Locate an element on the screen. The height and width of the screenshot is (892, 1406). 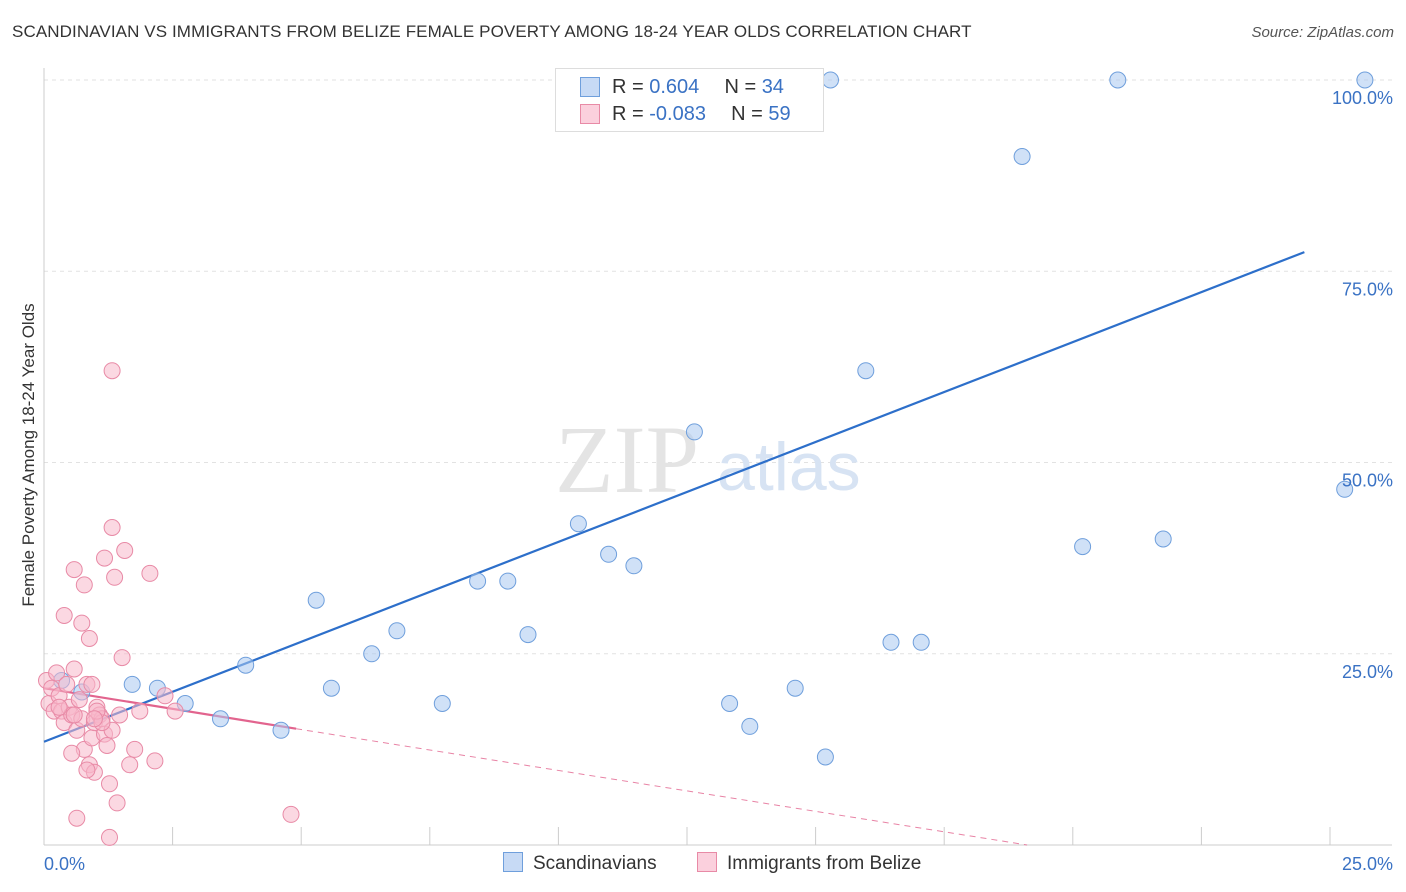
stats-legend: R = 0.604 N = 34 R = -0.083 N = 59 is located at coordinates (689, 100).